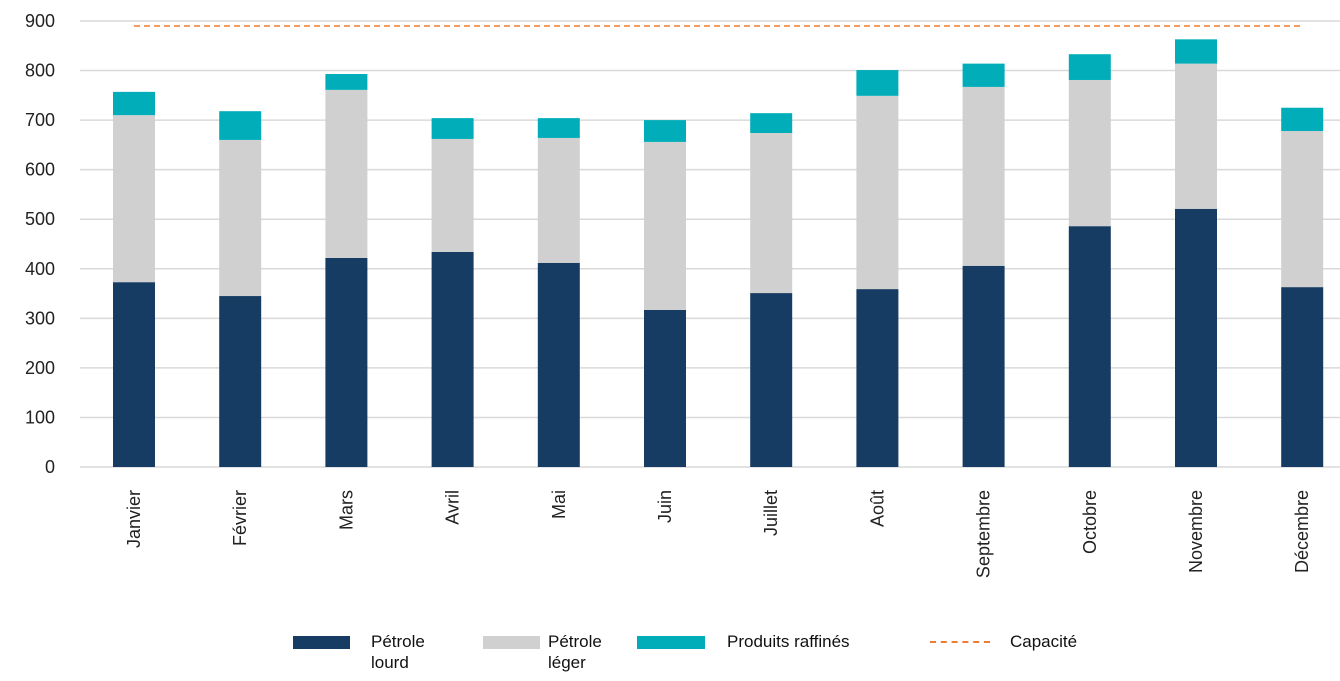 This screenshot has width=1340, height=681. Describe the element at coordinates (240, 518) in the screenshot. I see `x-tick-label: Février` at that location.